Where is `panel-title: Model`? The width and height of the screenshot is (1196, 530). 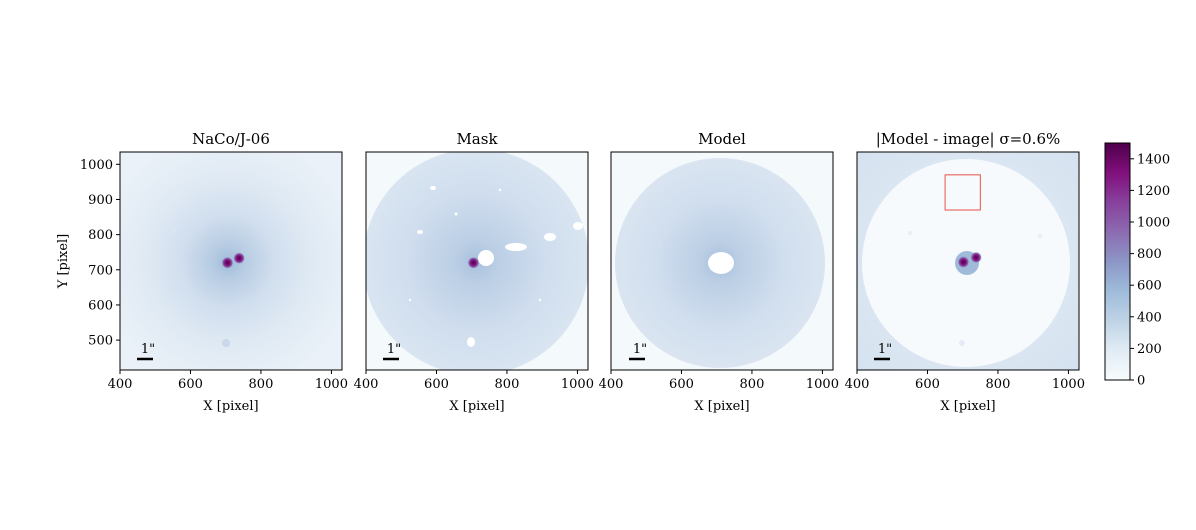
panel-title: Model is located at coordinates (722, 139).